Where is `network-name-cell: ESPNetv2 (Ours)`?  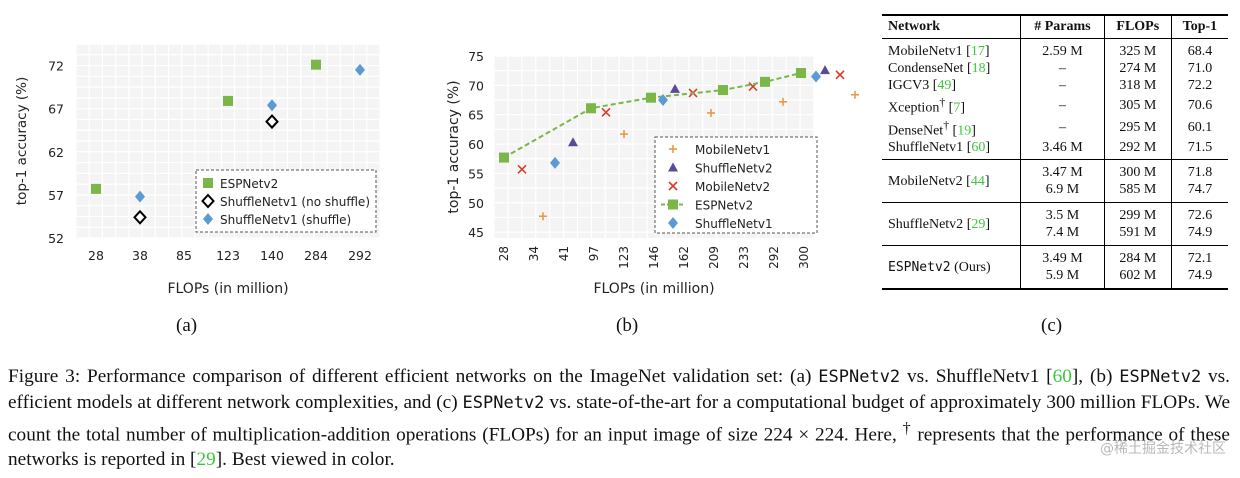 network-name-cell: ESPNetv2 (Ours) is located at coordinates (952, 267).